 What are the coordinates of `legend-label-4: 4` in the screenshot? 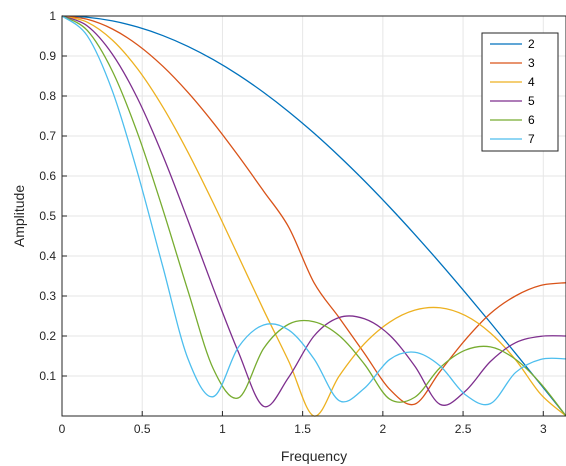 It's located at (531, 82).